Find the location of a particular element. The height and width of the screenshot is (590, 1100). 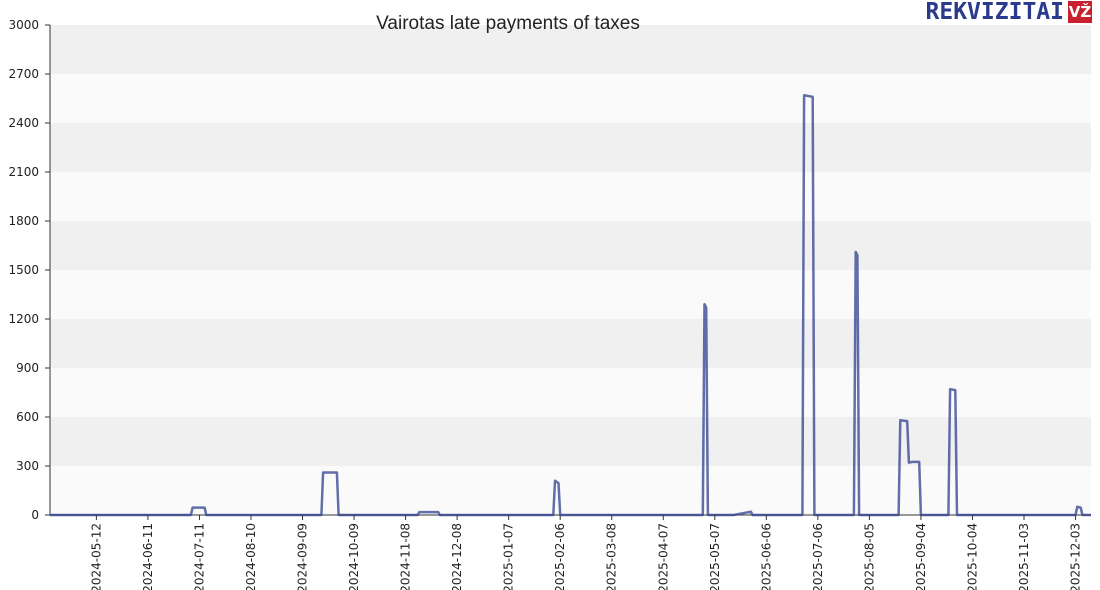

y-tick-label: 300 is located at coordinates (27, 466).